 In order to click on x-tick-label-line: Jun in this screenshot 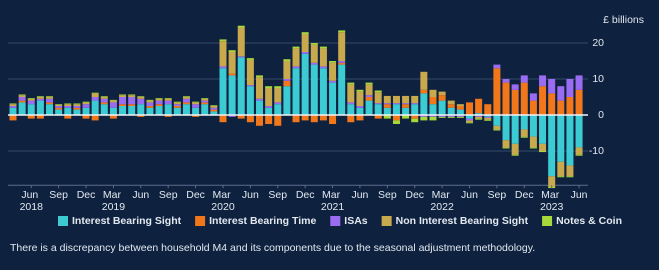, I will do `click(31, 195)`.